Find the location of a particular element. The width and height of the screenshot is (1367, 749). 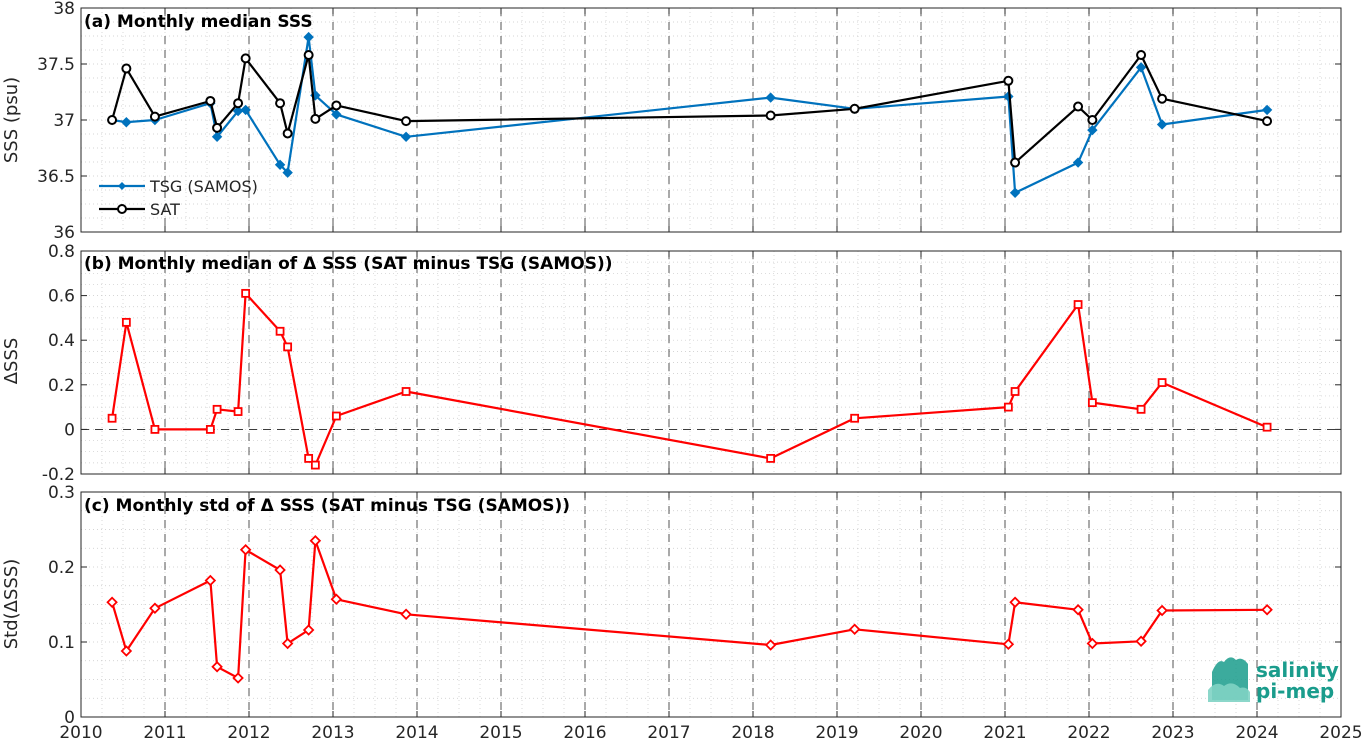

logo-wave-light-icon is located at coordinates (1229, 692).